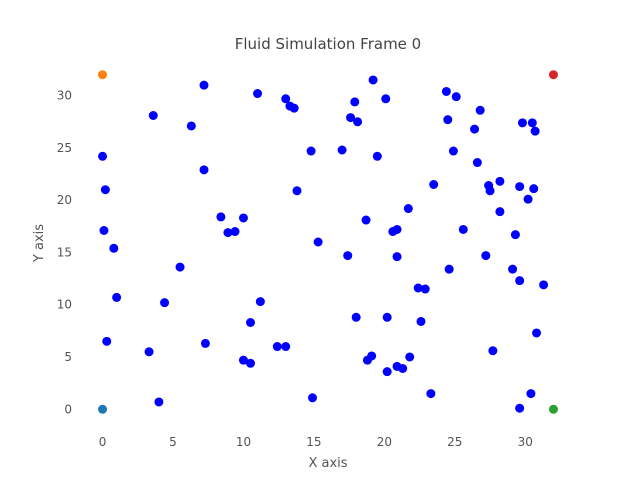 The image size is (640, 480). I want to click on y-tick-label: 15, so click(64, 252).